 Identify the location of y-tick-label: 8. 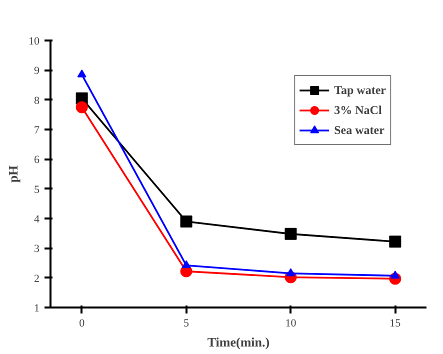
(37, 100).